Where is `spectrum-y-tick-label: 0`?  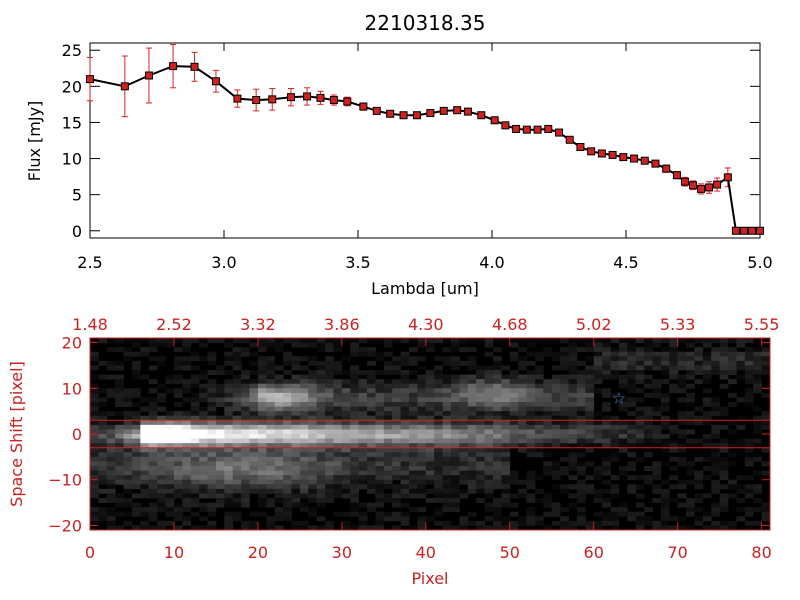 spectrum-y-tick-label: 0 is located at coordinates (77, 231).